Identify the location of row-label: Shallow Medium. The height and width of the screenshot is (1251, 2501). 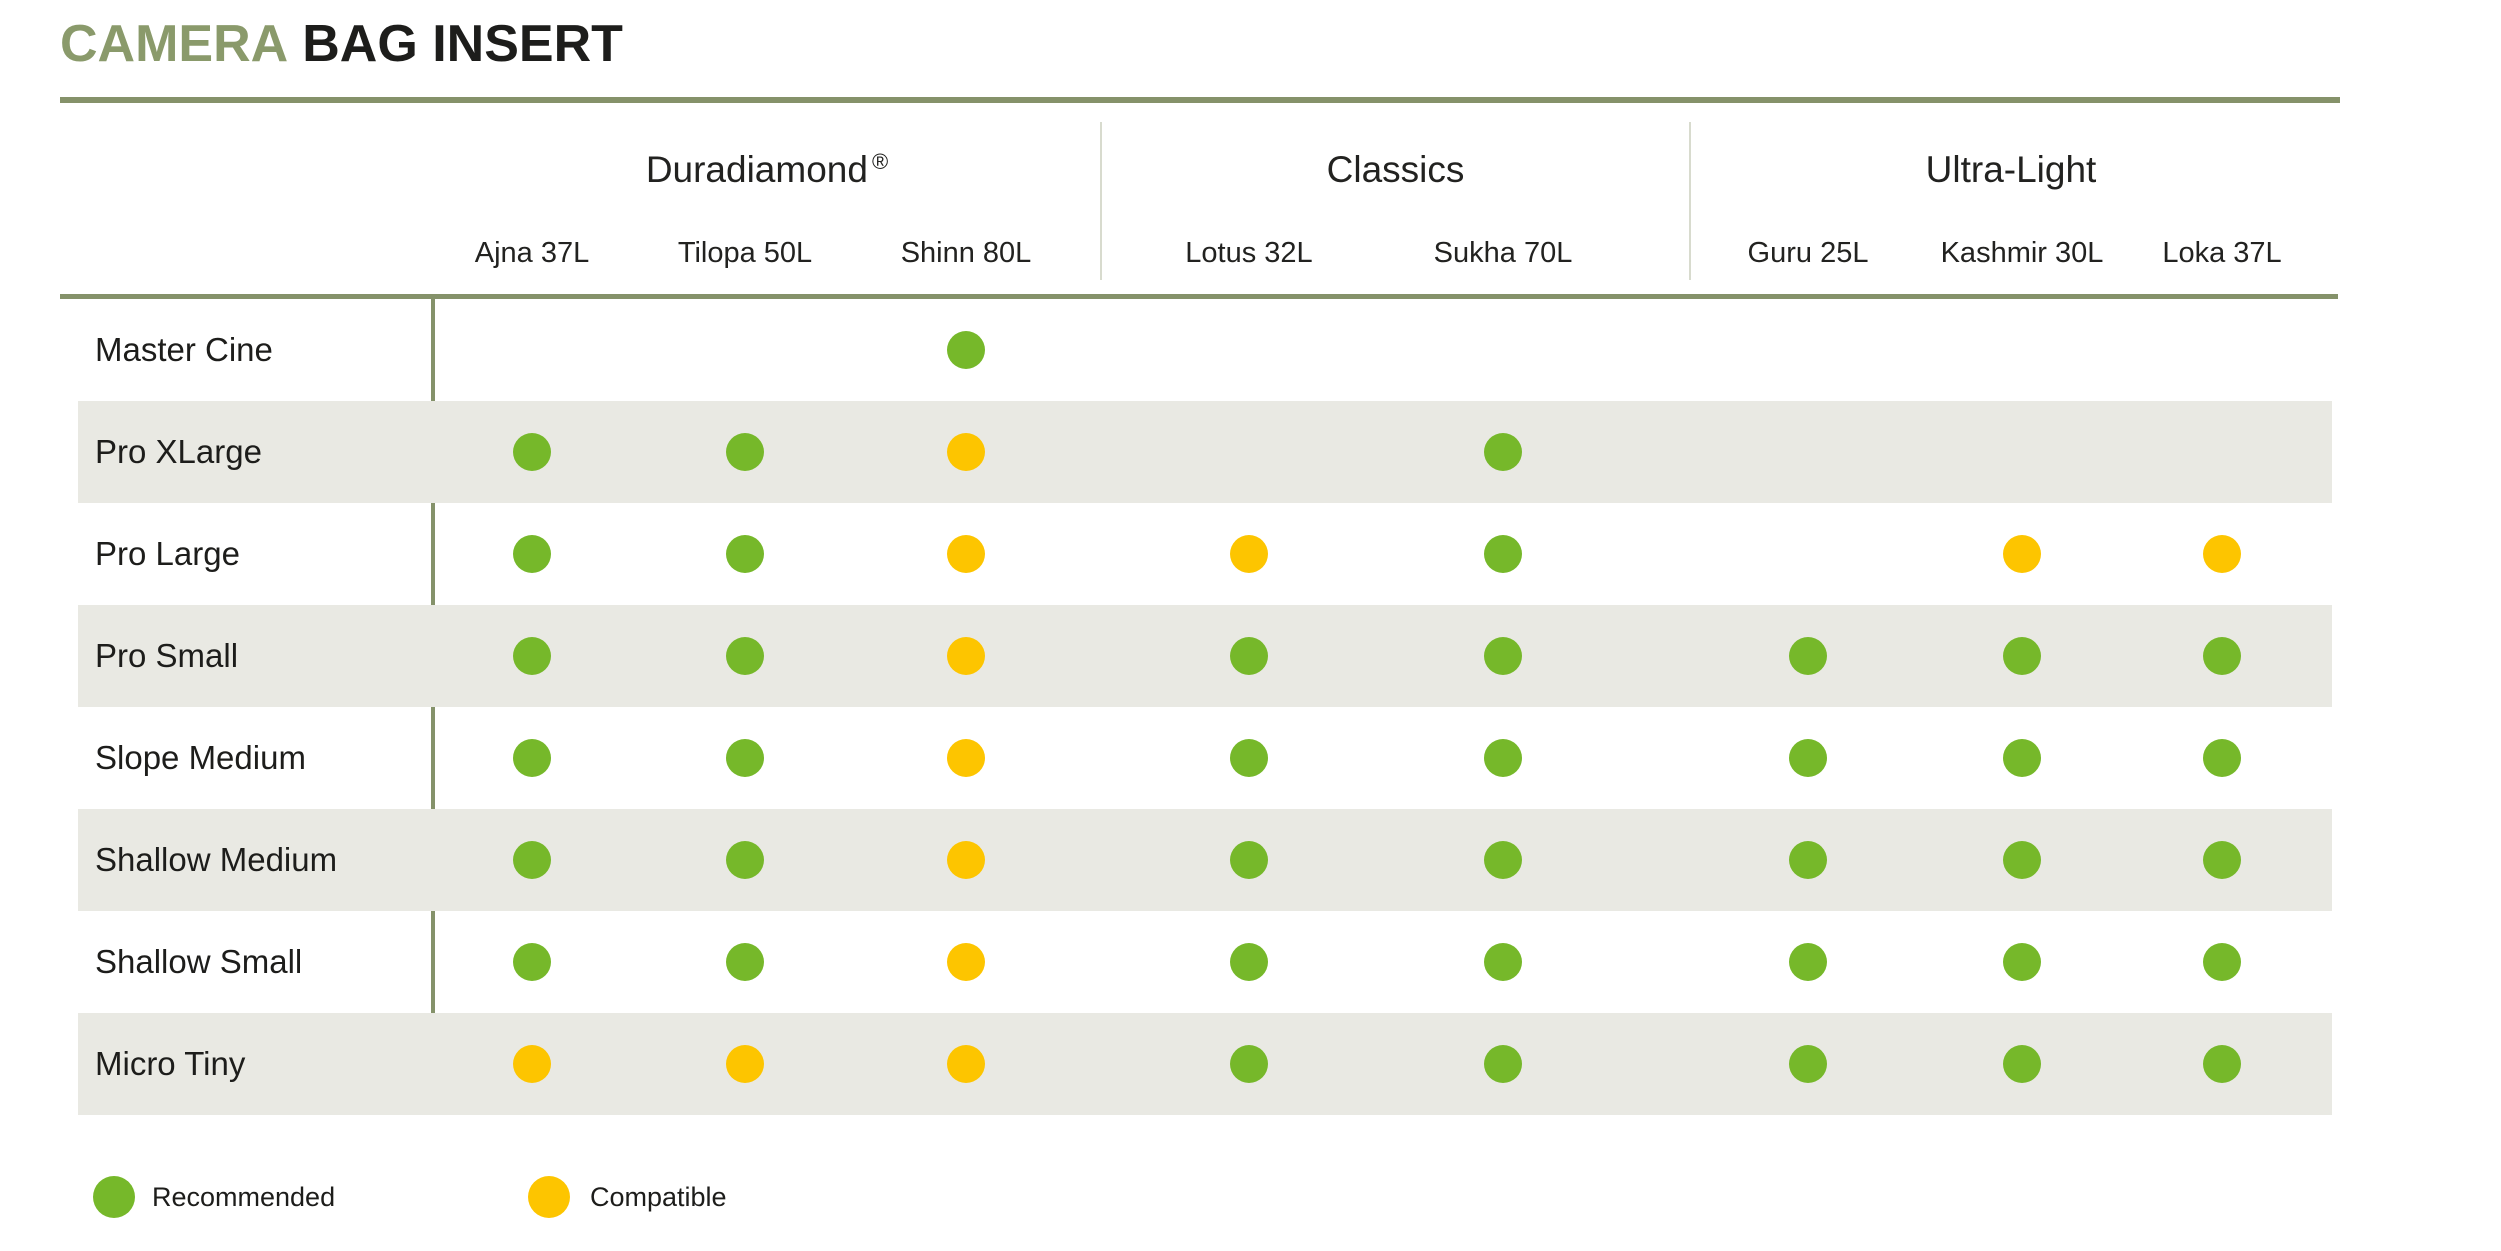
(216, 859).